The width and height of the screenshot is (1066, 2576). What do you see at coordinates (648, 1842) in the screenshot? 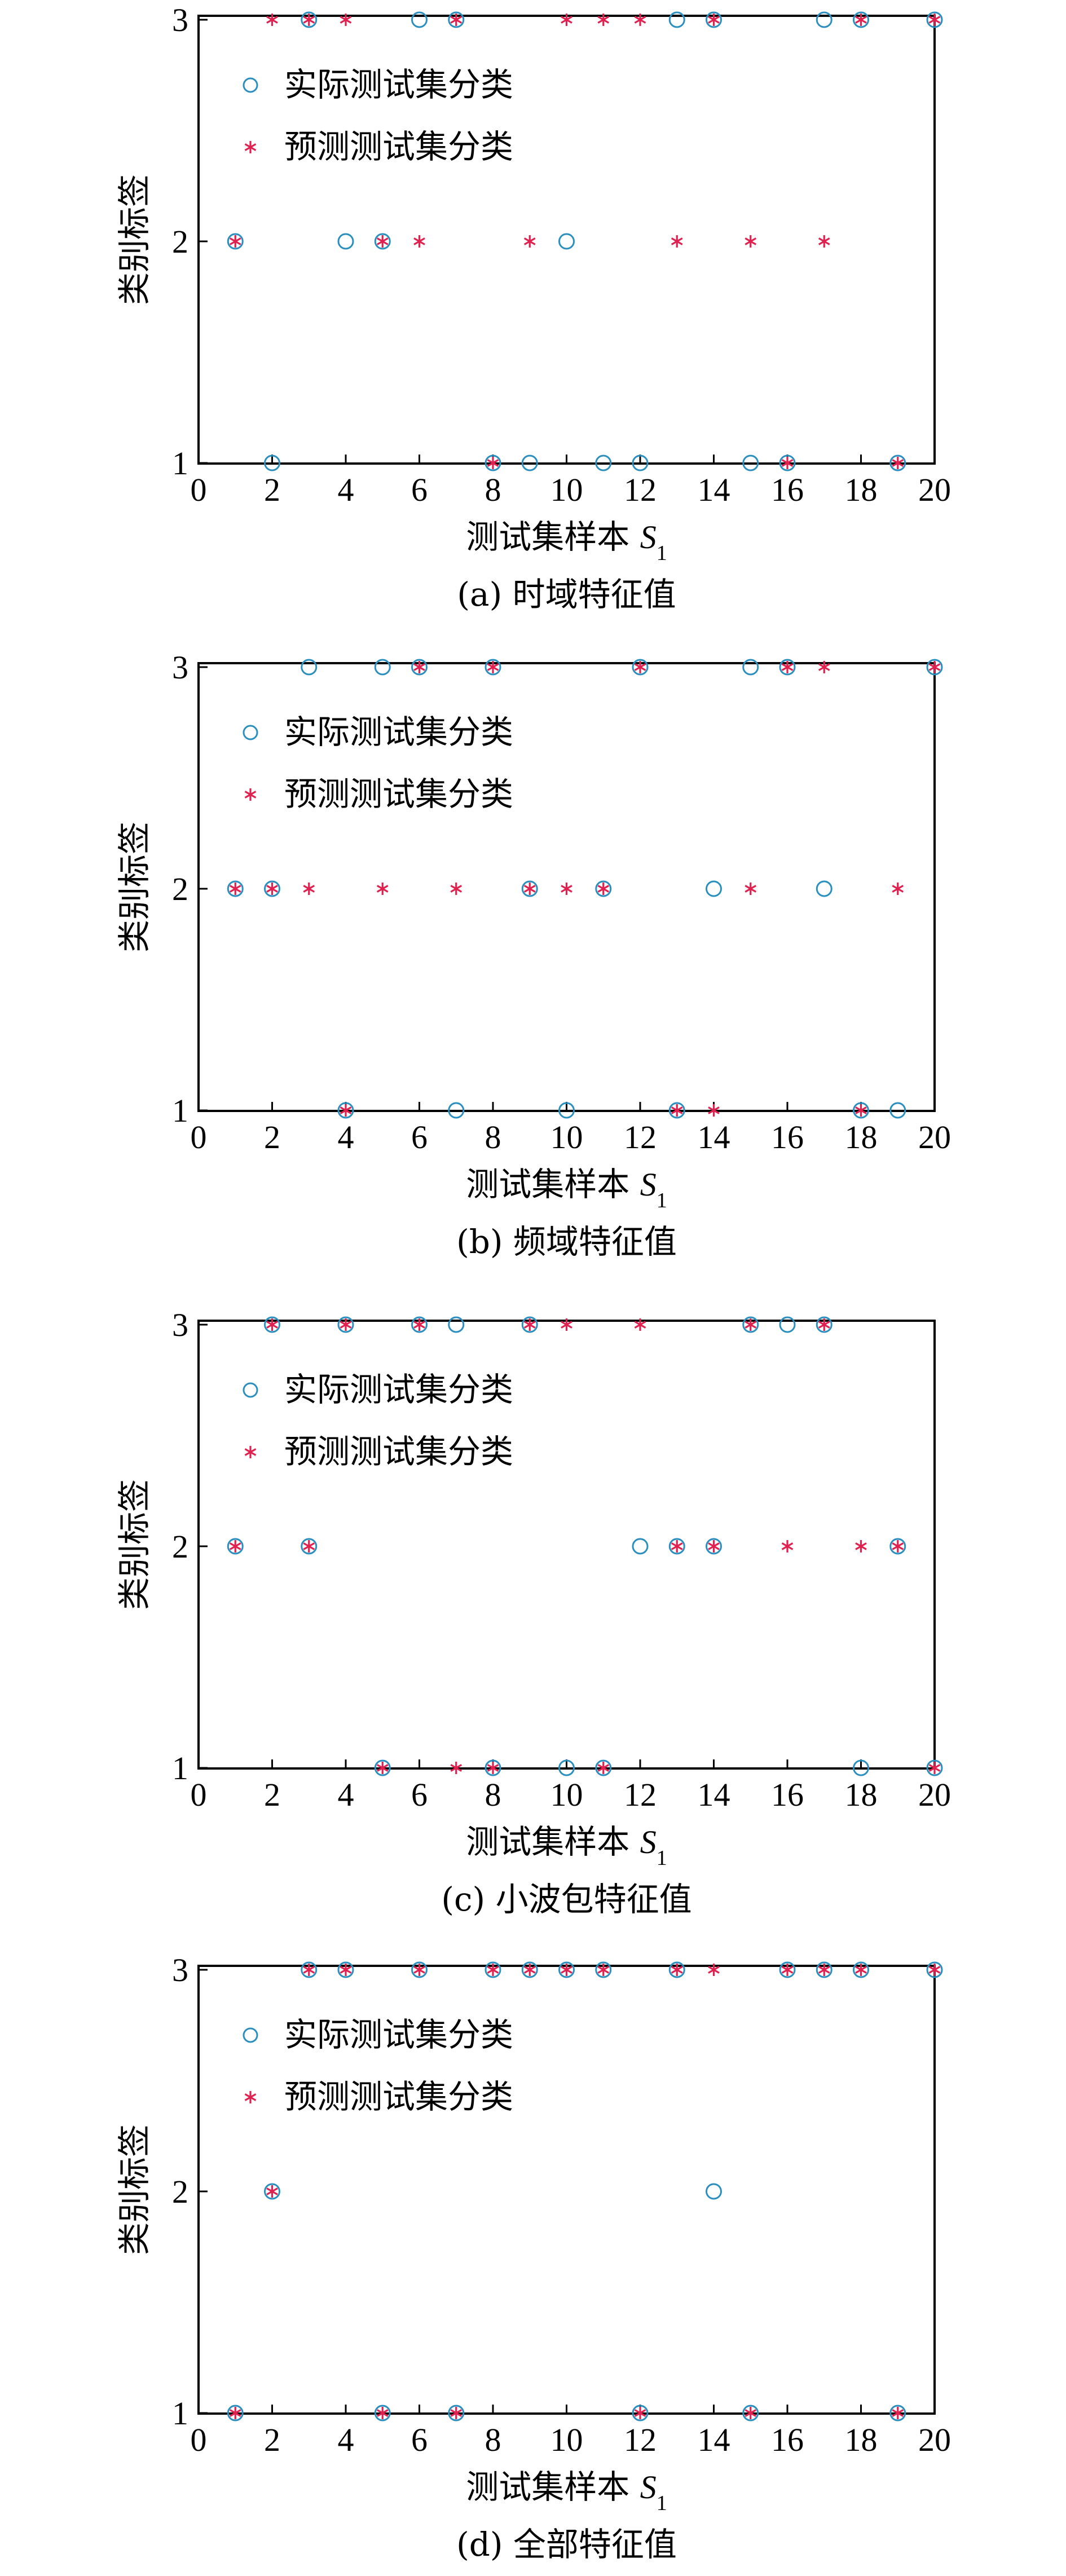
I see `x-axis-symbol: S` at bounding box center [648, 1842].